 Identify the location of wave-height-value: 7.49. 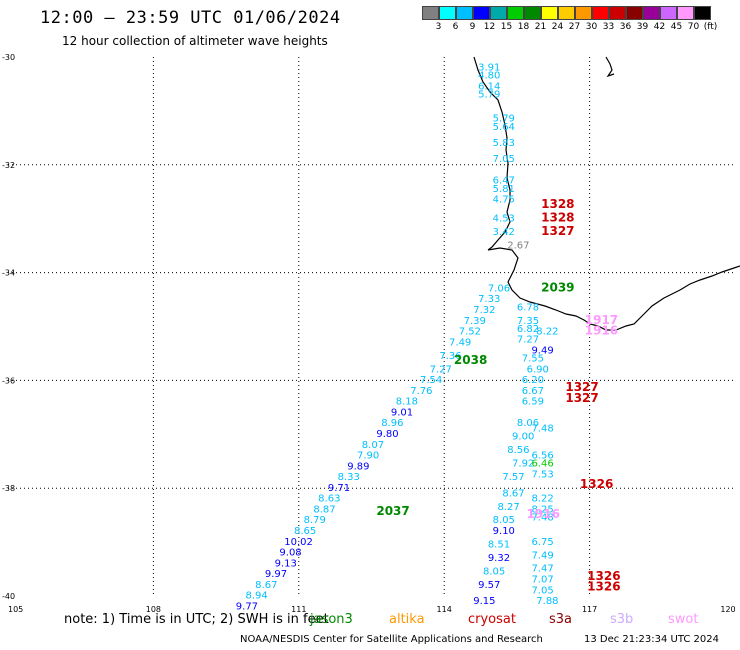
(460, 342).